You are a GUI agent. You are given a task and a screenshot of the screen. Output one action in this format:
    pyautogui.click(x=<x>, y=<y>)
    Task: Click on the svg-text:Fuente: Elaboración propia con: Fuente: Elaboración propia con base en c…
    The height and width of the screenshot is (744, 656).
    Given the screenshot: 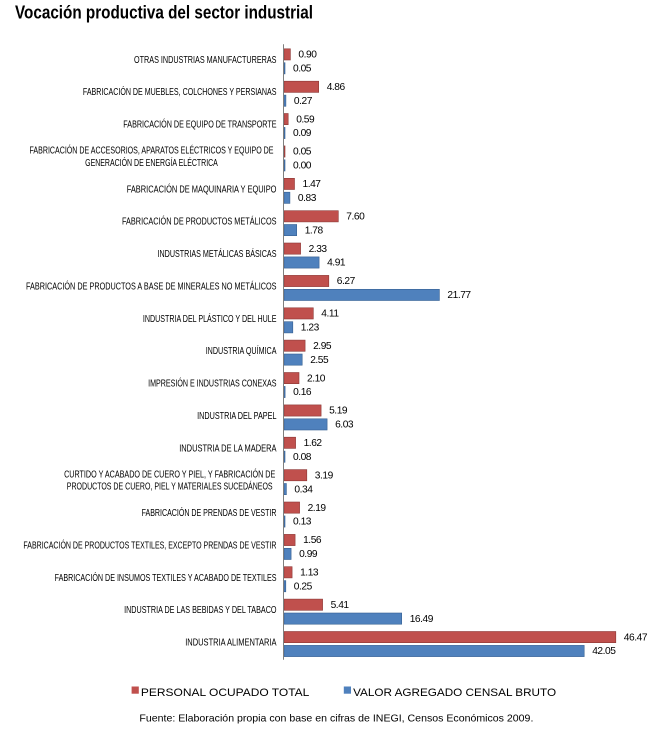 What is the action you would take?
    pyautogui.click(x=336, y=719)
    